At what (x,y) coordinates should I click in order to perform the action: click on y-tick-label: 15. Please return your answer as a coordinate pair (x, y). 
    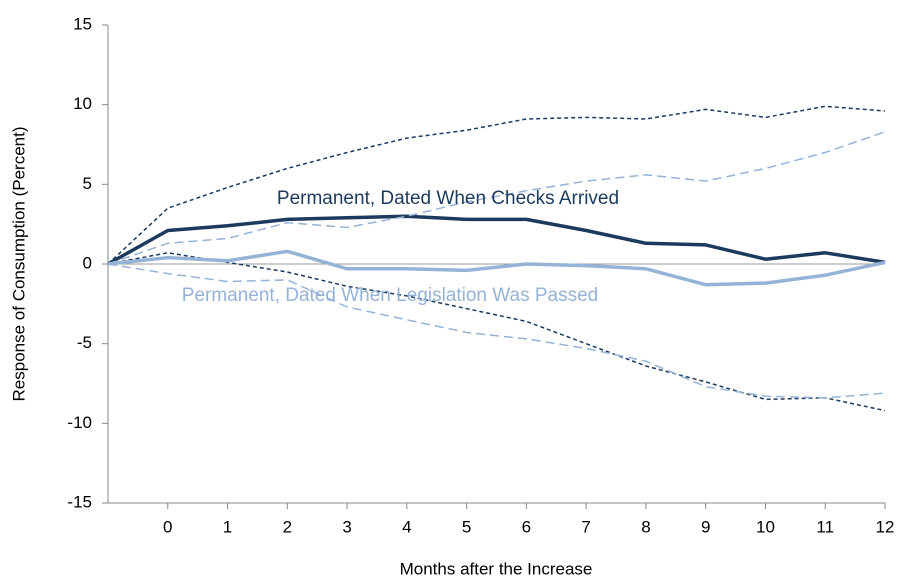
    Looking at the image, I should click on (82, 23).